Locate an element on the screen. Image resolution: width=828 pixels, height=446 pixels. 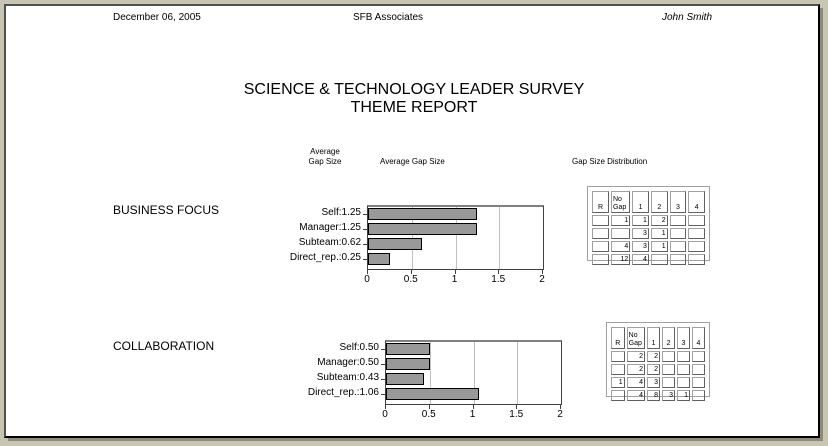
page-shadow-right is located at coordinates (821, 224).